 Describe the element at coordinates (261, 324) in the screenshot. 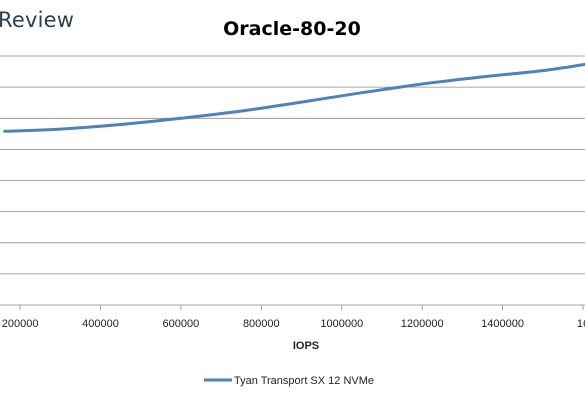

I see `x-tick-label: 800000` at that location.